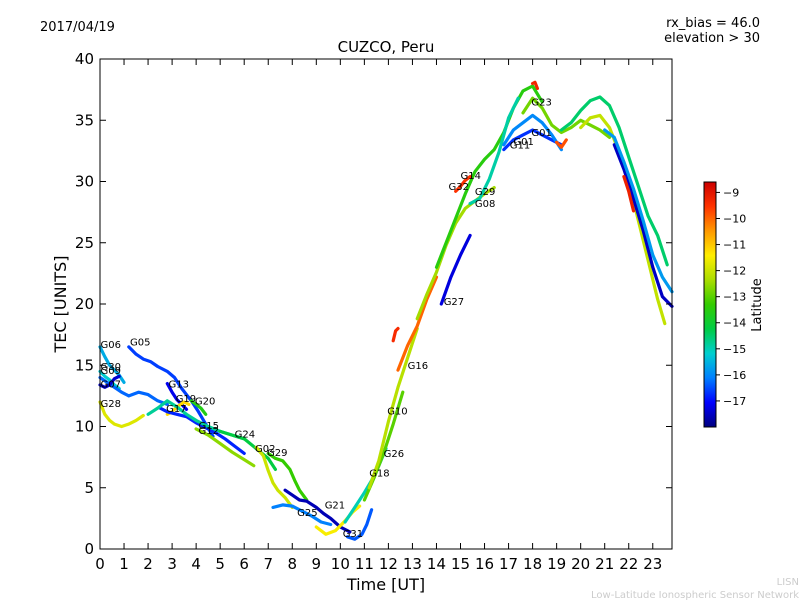 The width and height of the screenshot is (800, 600). What do you see at coordinates (247, 450) in the screenshot?
I see `series-G24` at bounding box center [247, 450].